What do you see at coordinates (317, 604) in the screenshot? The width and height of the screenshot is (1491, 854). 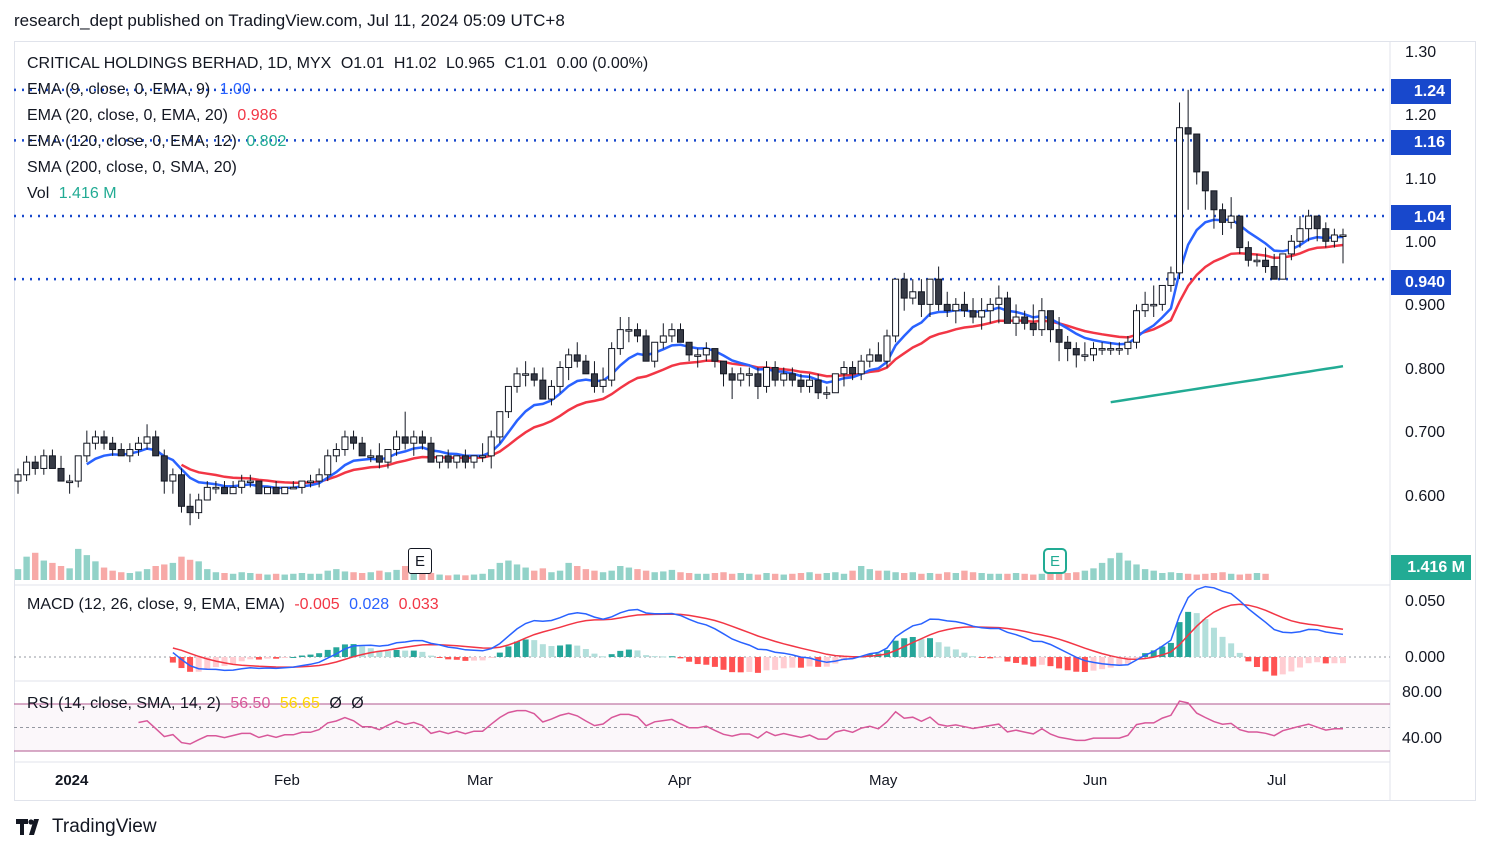 I see `macd-hist-value: -0.005` at bounding box center [317, 604].